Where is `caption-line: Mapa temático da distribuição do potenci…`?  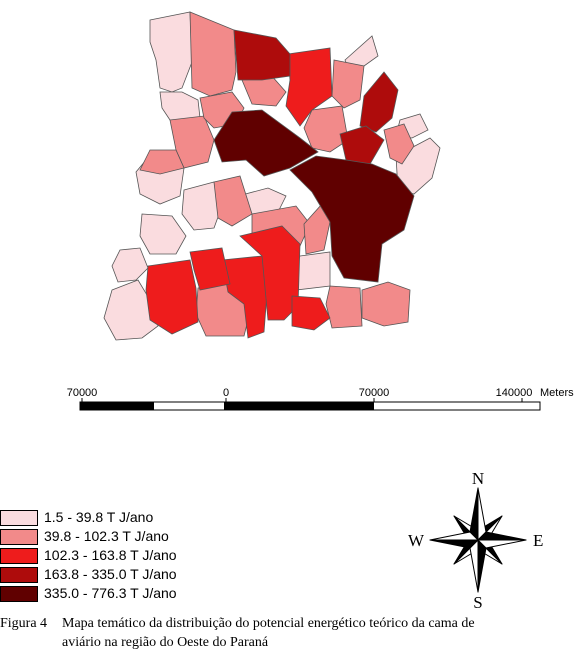 caption-line: Mapa temático da distribuição do potenci… is located at coordinates (268, 623).